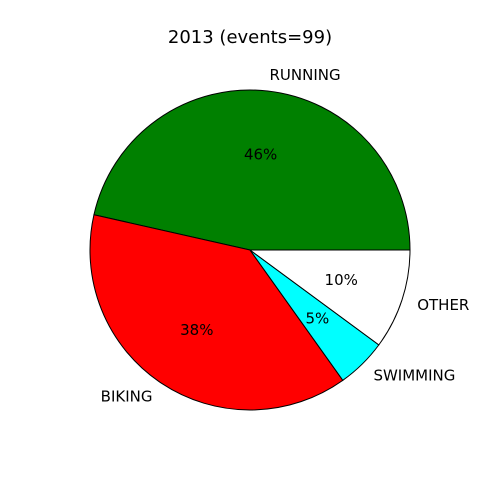  What do you see at coordinates (329, 297) in the screenshot?
I see `slice-other` at bounding box center [329, 297].